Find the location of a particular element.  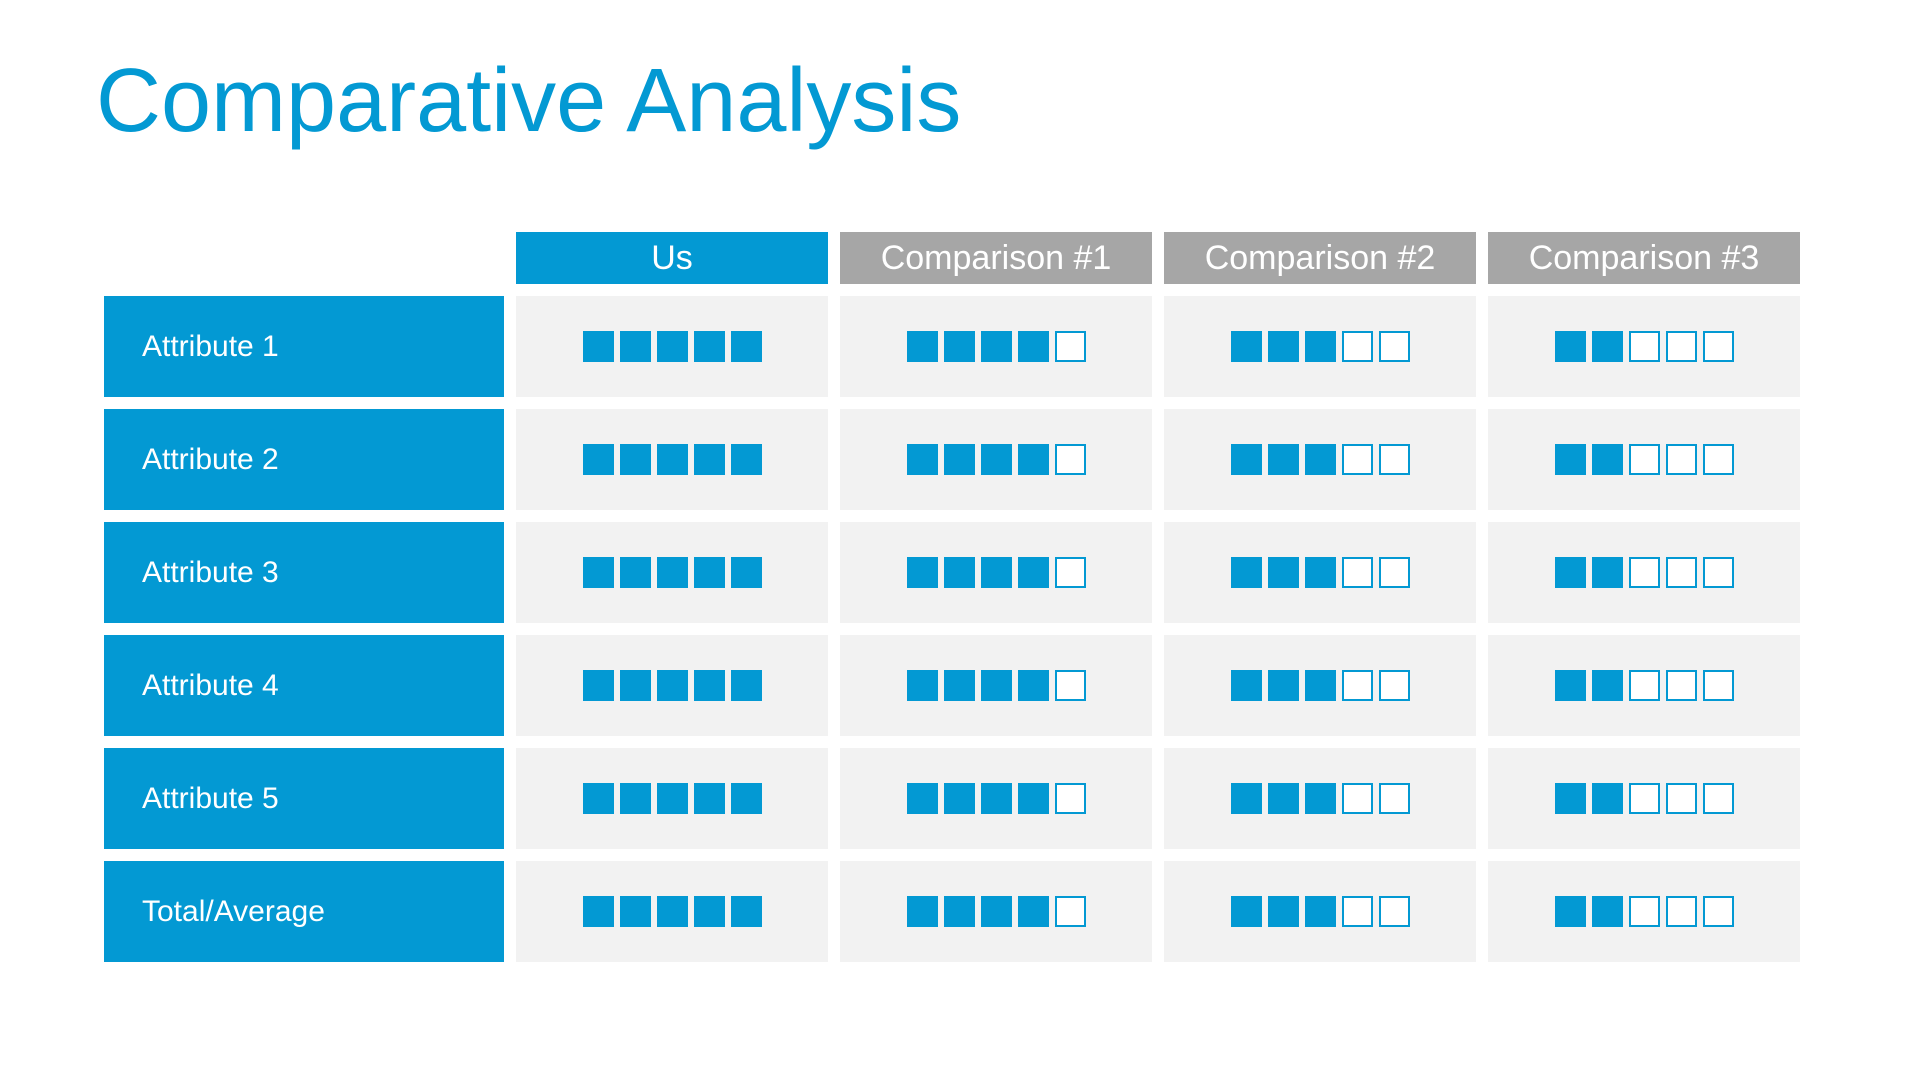

column-header-comparison-3: Comparison #3 is located at coordinates (1644, 258).